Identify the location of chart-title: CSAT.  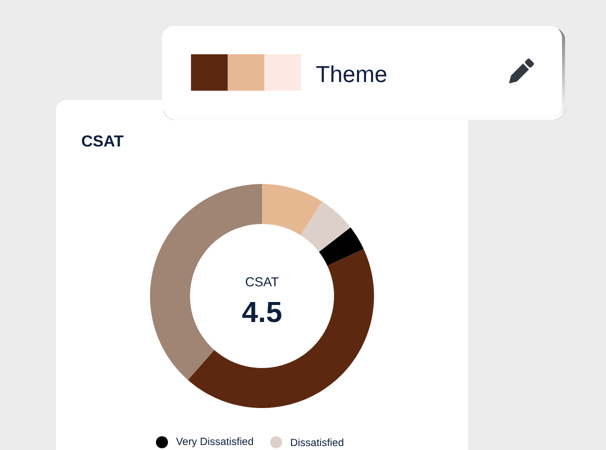
(103, 141).